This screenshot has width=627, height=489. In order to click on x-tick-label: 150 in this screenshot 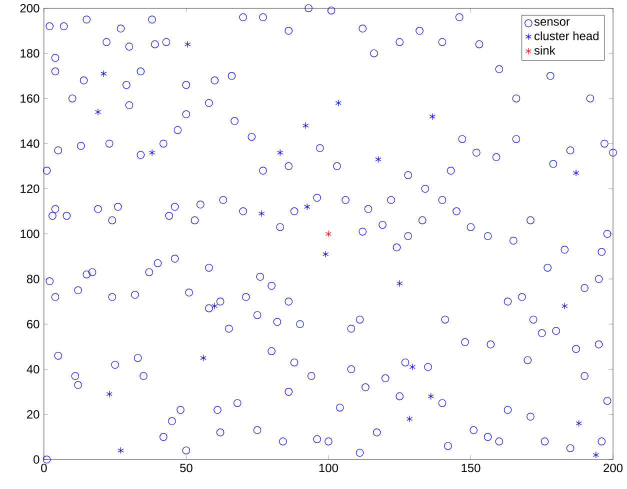, I will do `click(471, 467)`.